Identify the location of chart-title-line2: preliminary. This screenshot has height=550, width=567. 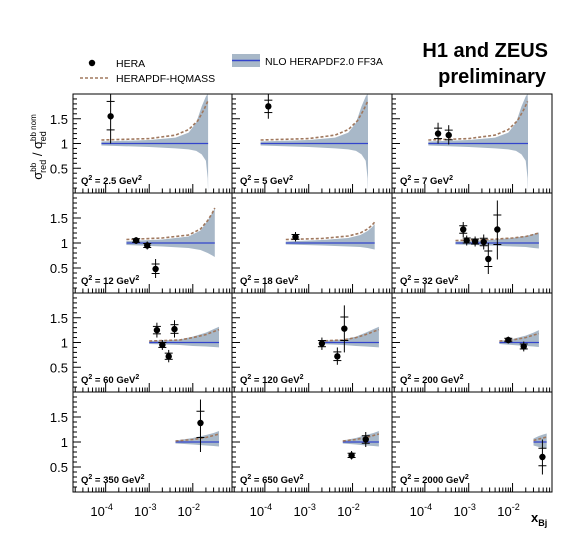
(492, 77).